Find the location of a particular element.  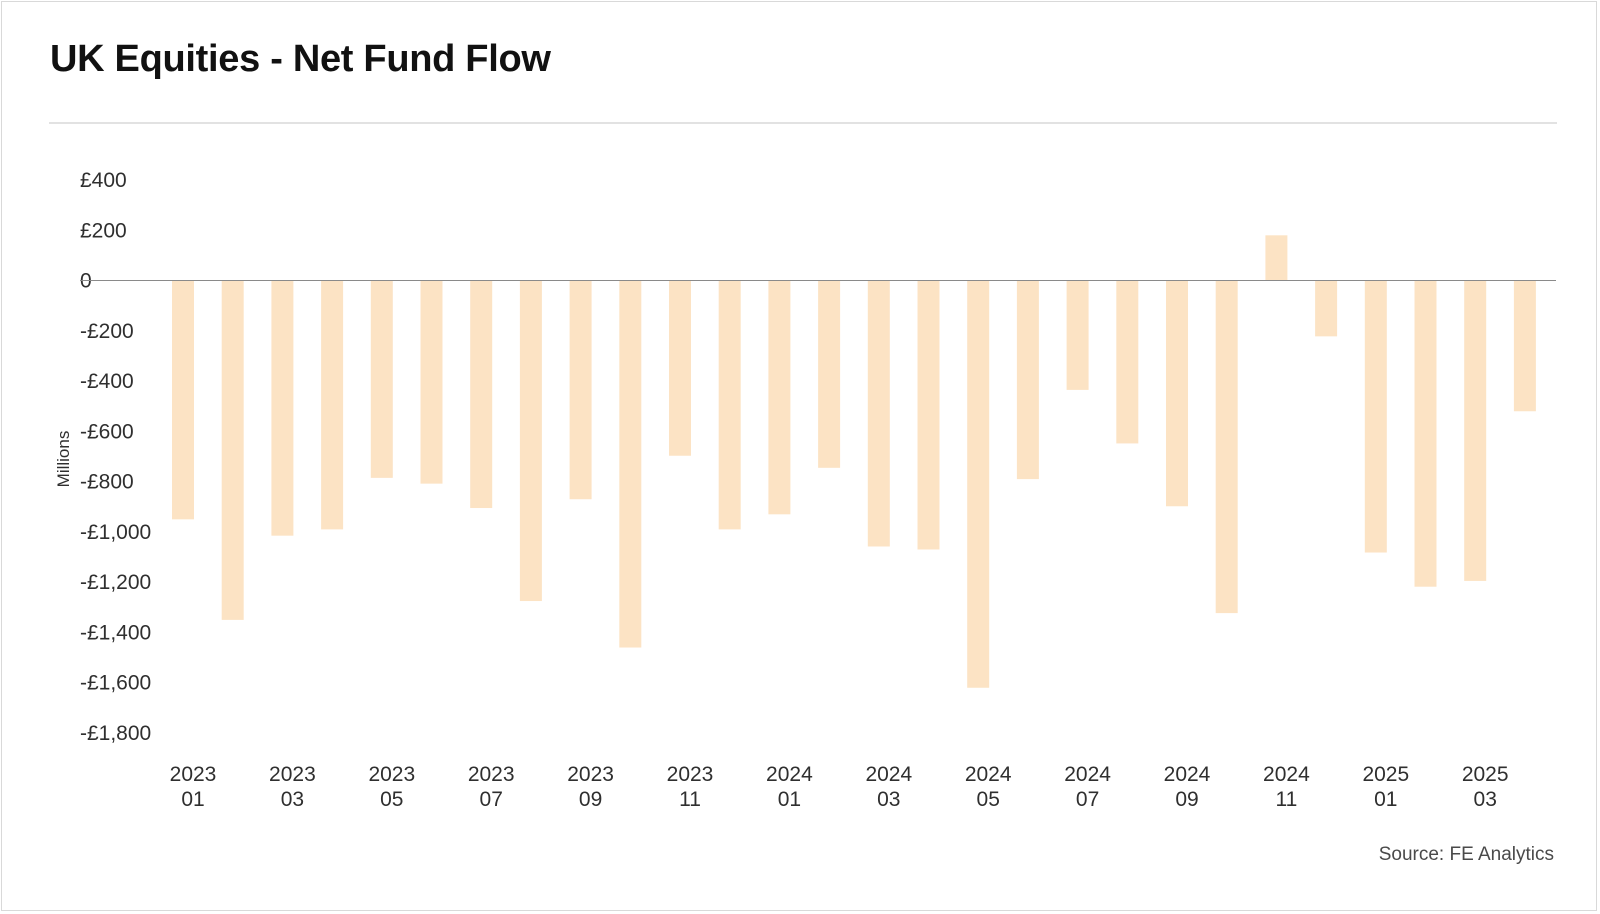

y-tick-label: -£800 is located at coordinates (107, 482).